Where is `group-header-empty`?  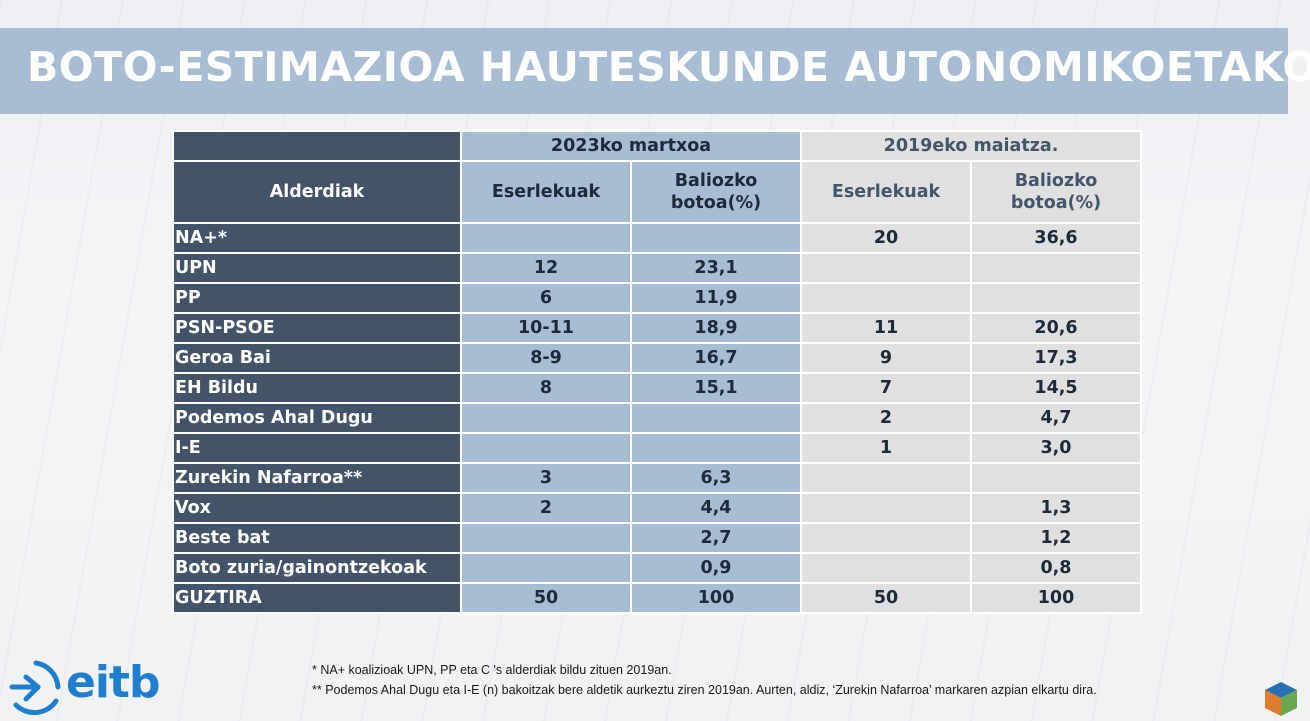 group-header-empty is located at coordinates (317, 146).